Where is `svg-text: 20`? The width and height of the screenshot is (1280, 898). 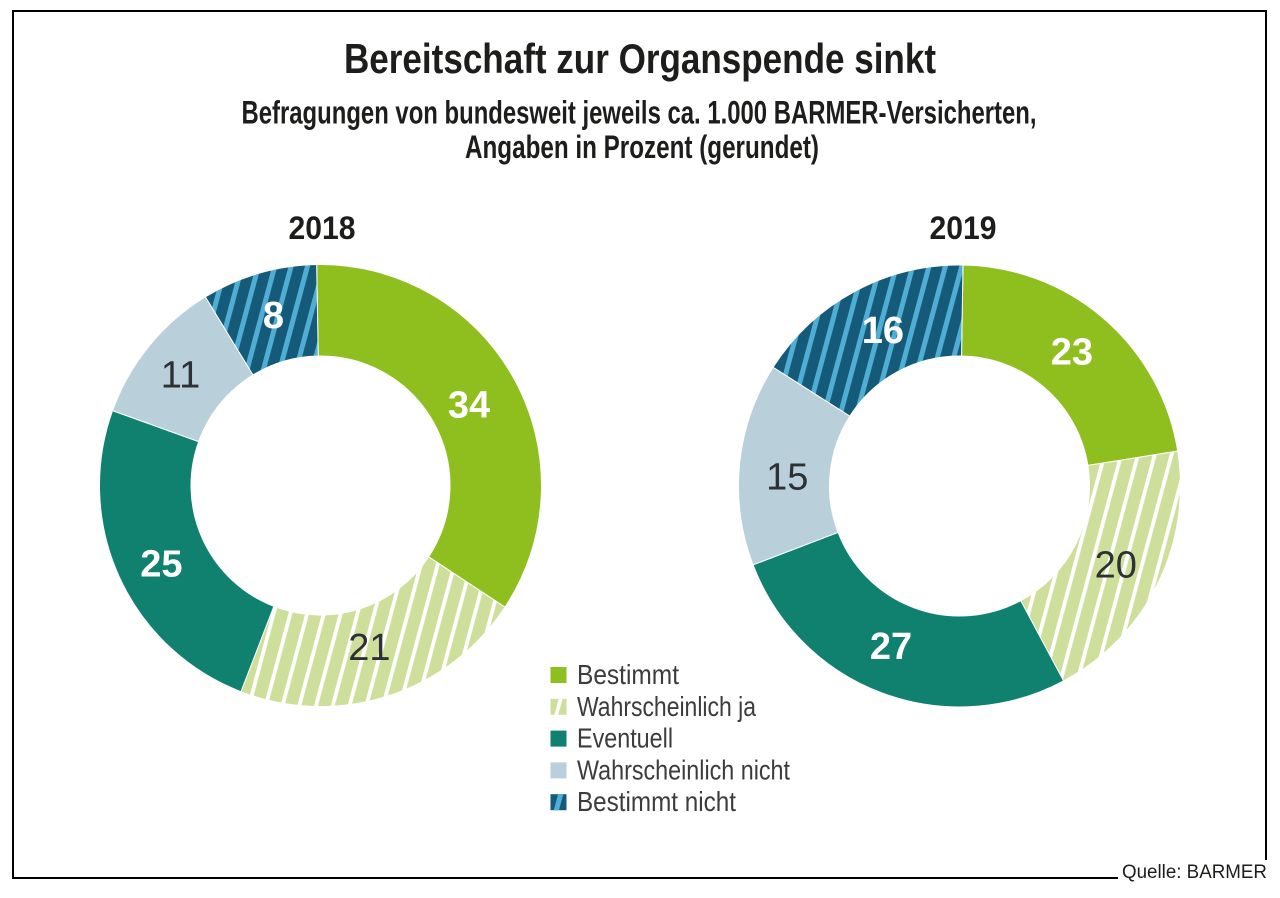 svg-text: 20 is located at coordinates (1116, 565).